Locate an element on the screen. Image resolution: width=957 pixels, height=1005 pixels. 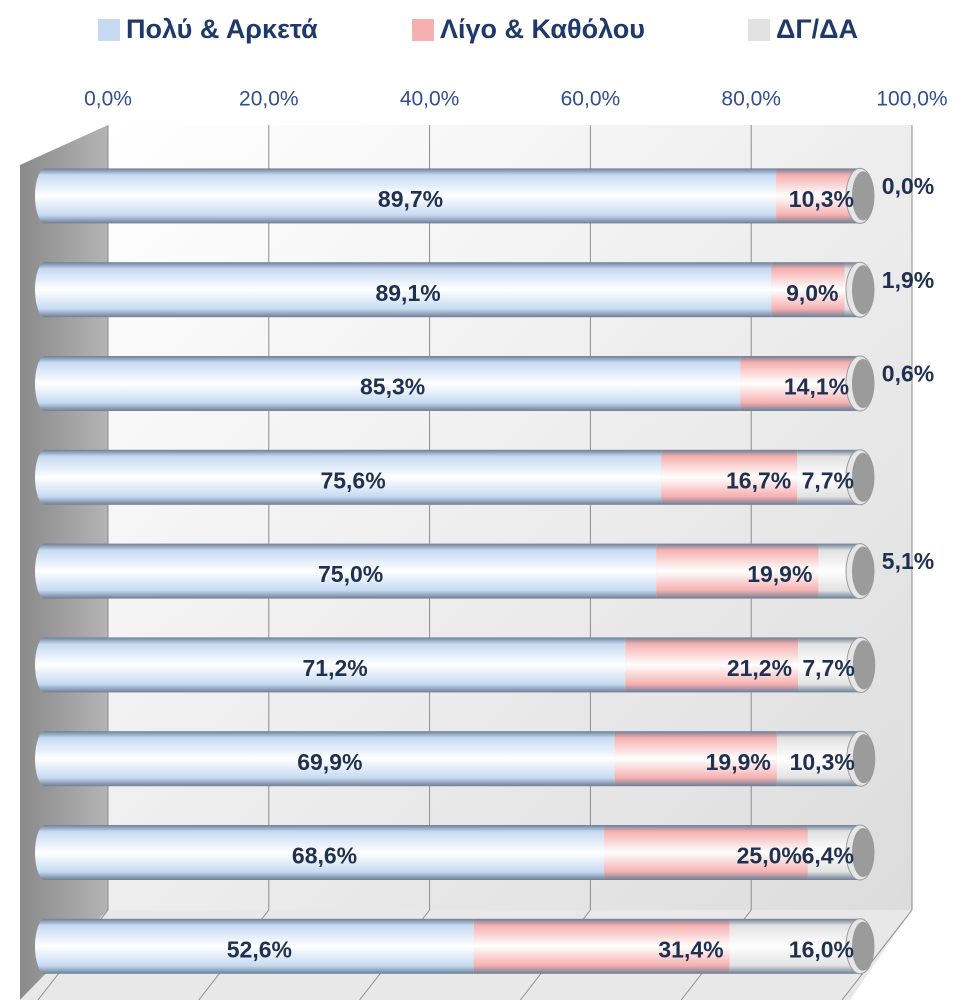
x-tick-label: 20,0% is located at coordinates (269, 99).